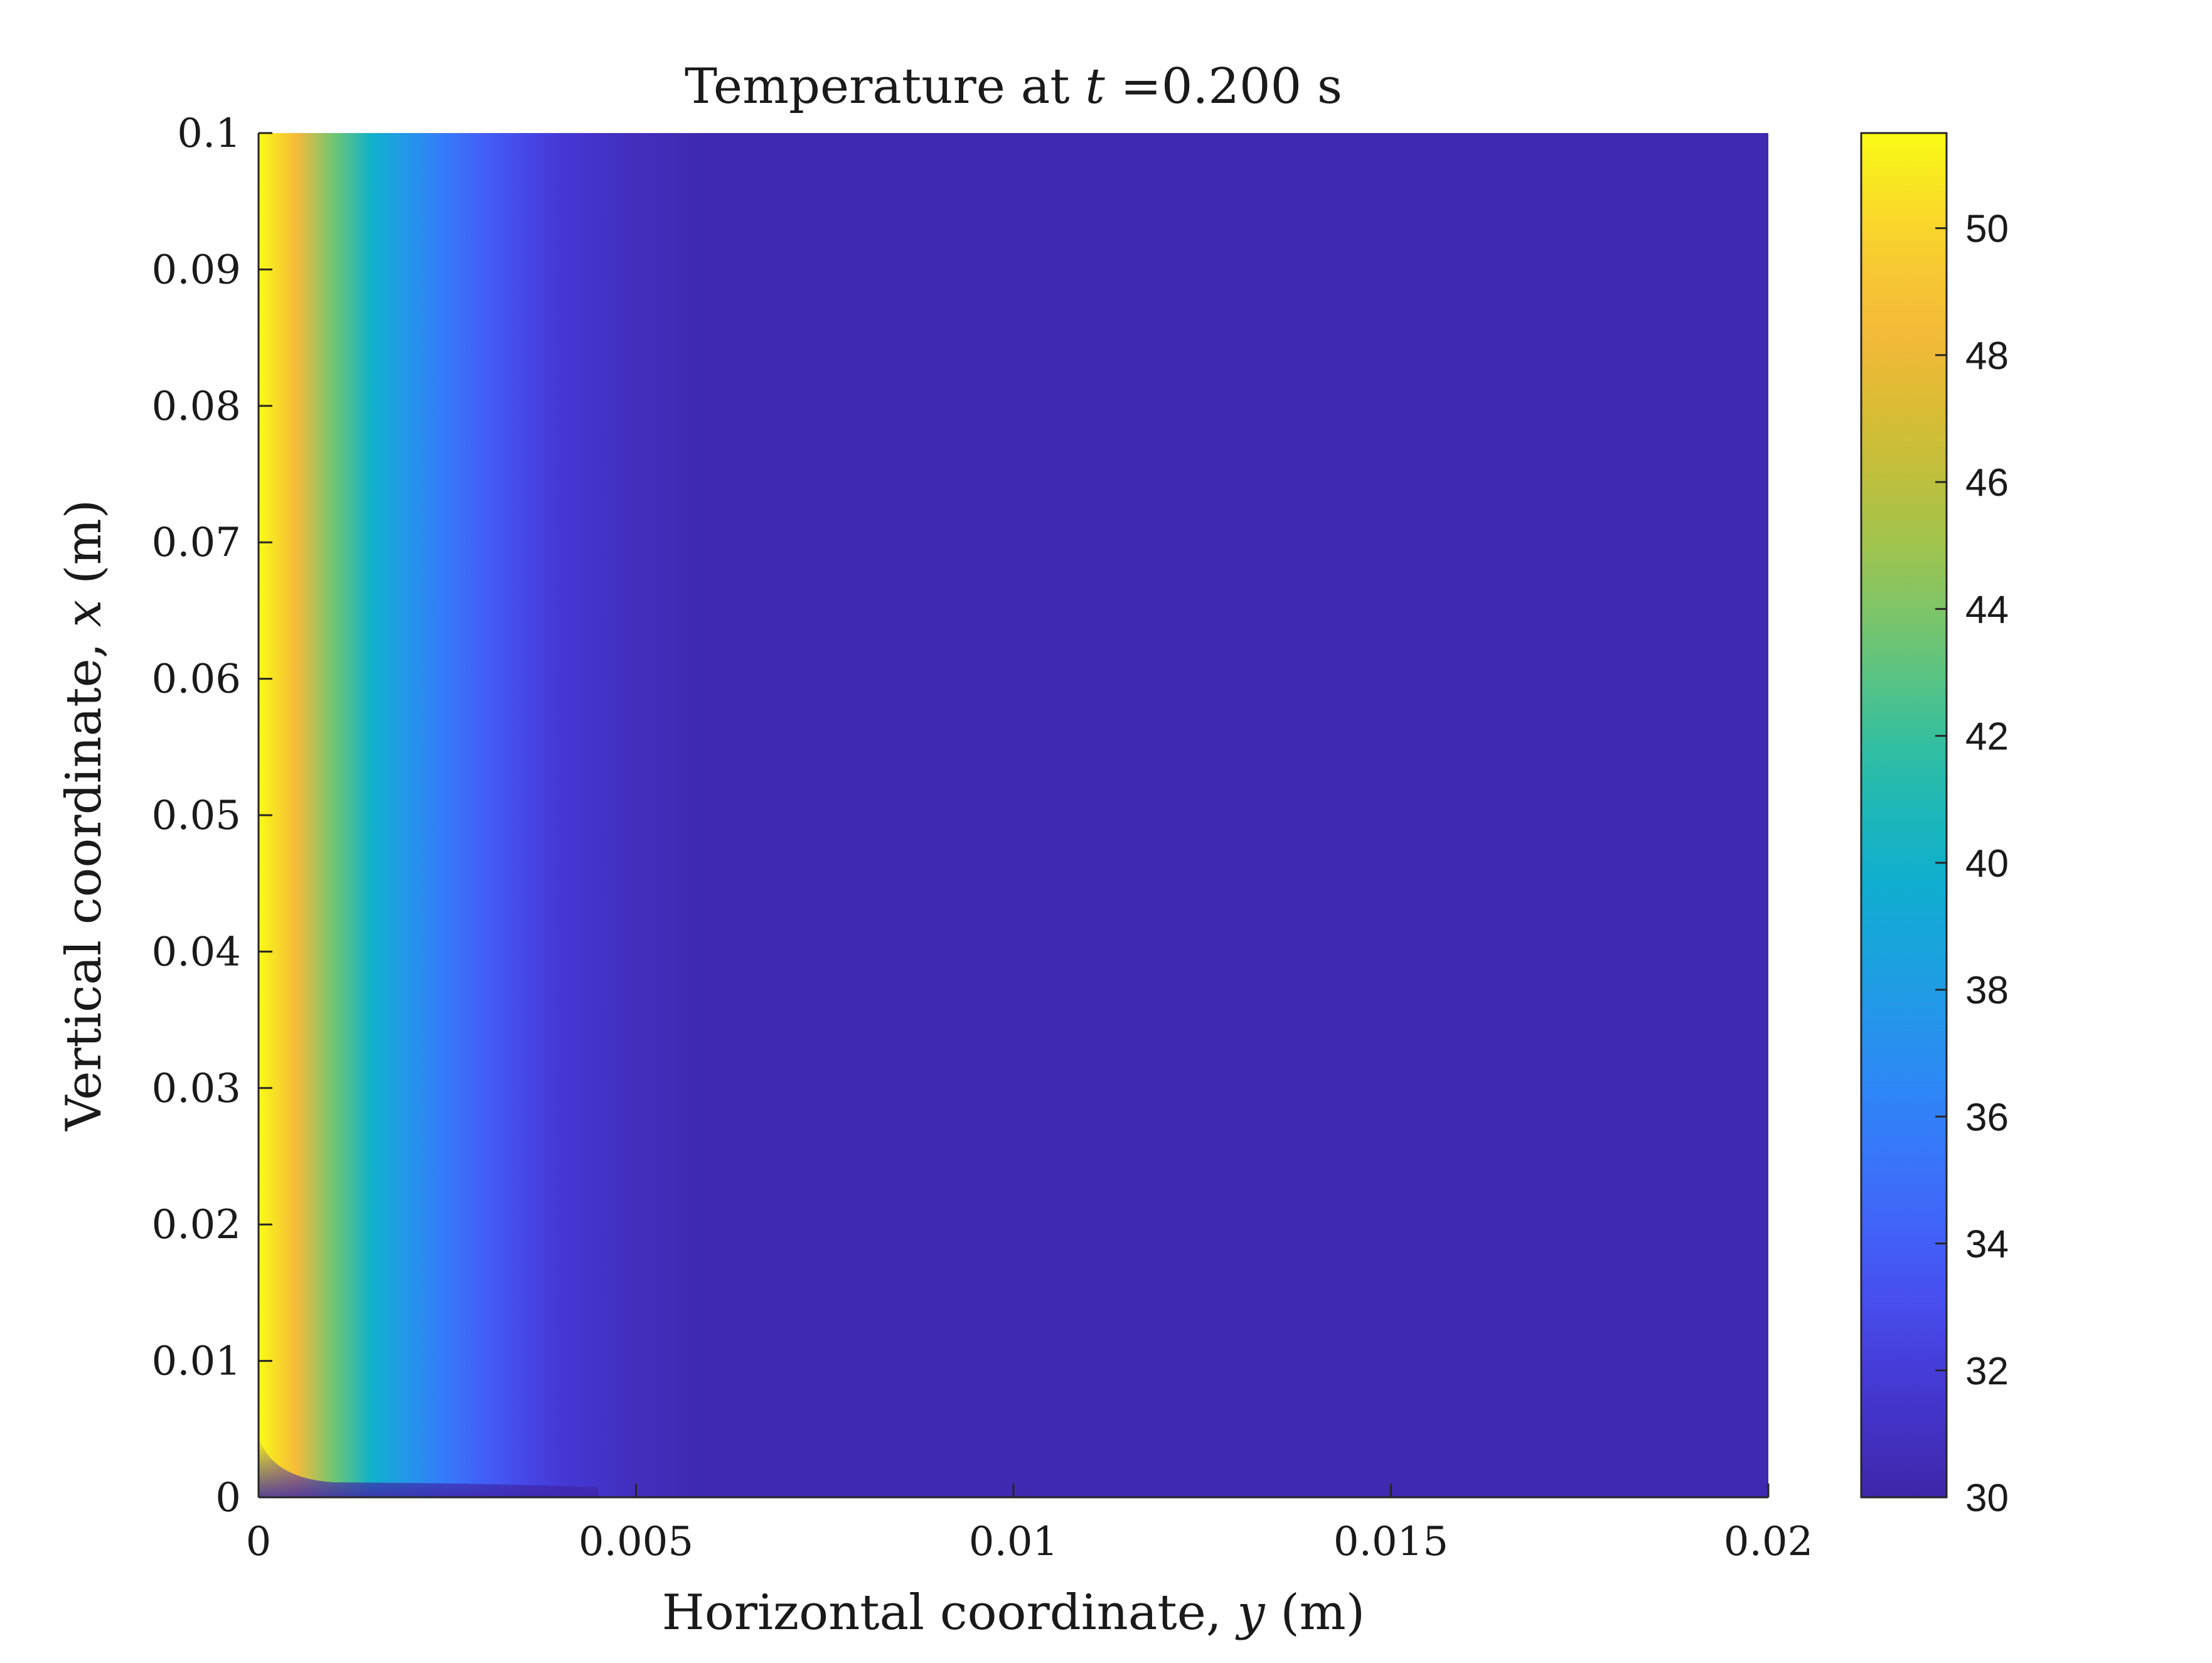 The height and width of the screenshot is (1663, 2212). I want to click on x-label-prefix: Horizontal coordinate,, so click(949, 1613).